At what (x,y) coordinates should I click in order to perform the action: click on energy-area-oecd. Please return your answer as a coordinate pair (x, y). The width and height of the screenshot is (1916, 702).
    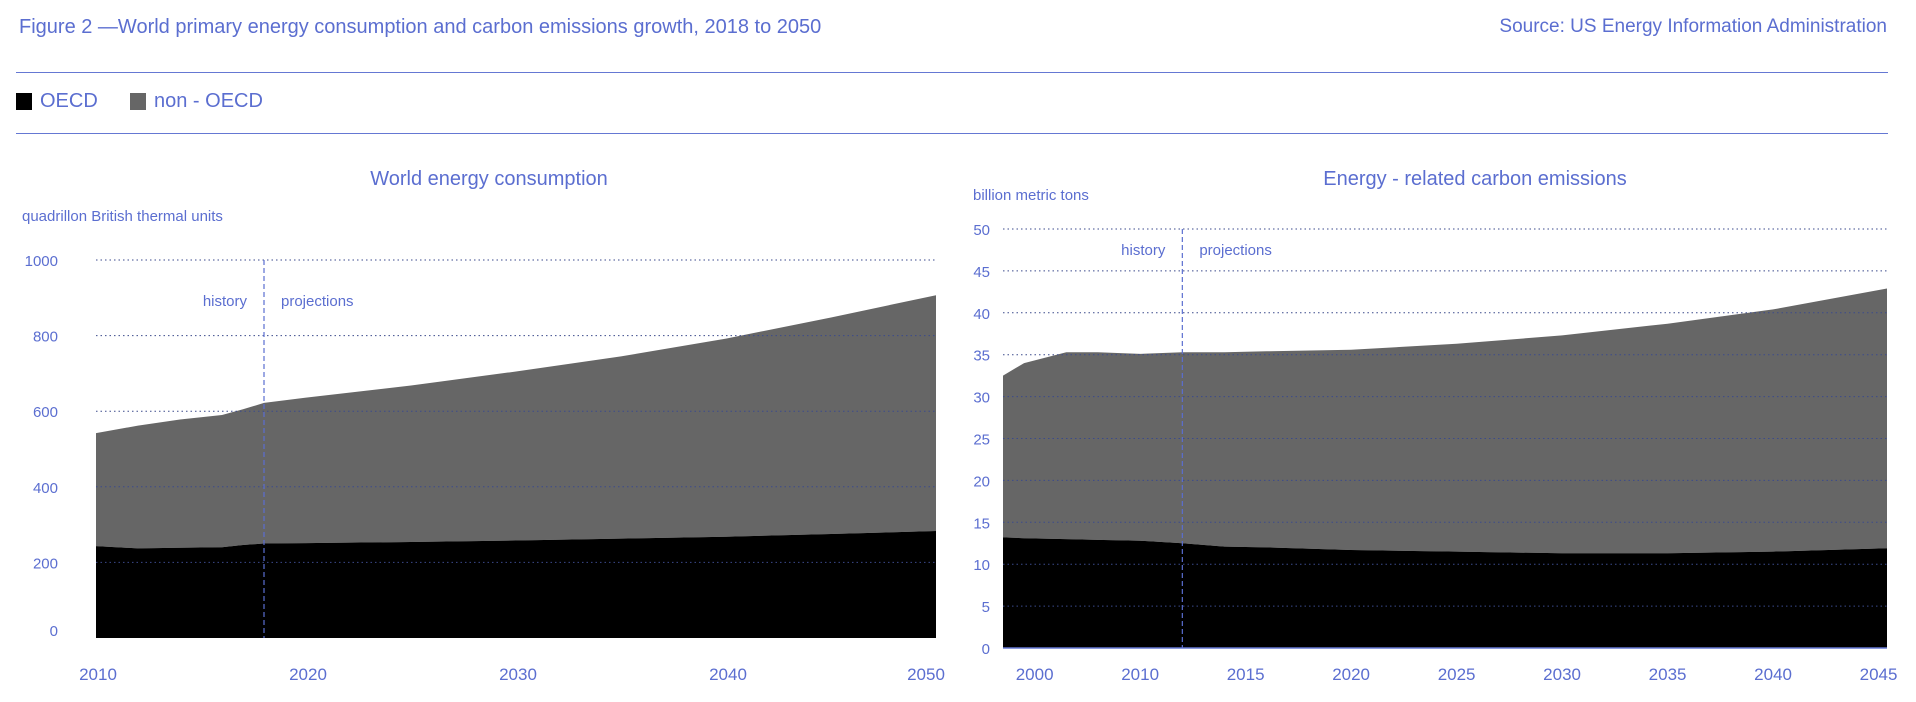
    Looking at the image, I should click on (516, 584).